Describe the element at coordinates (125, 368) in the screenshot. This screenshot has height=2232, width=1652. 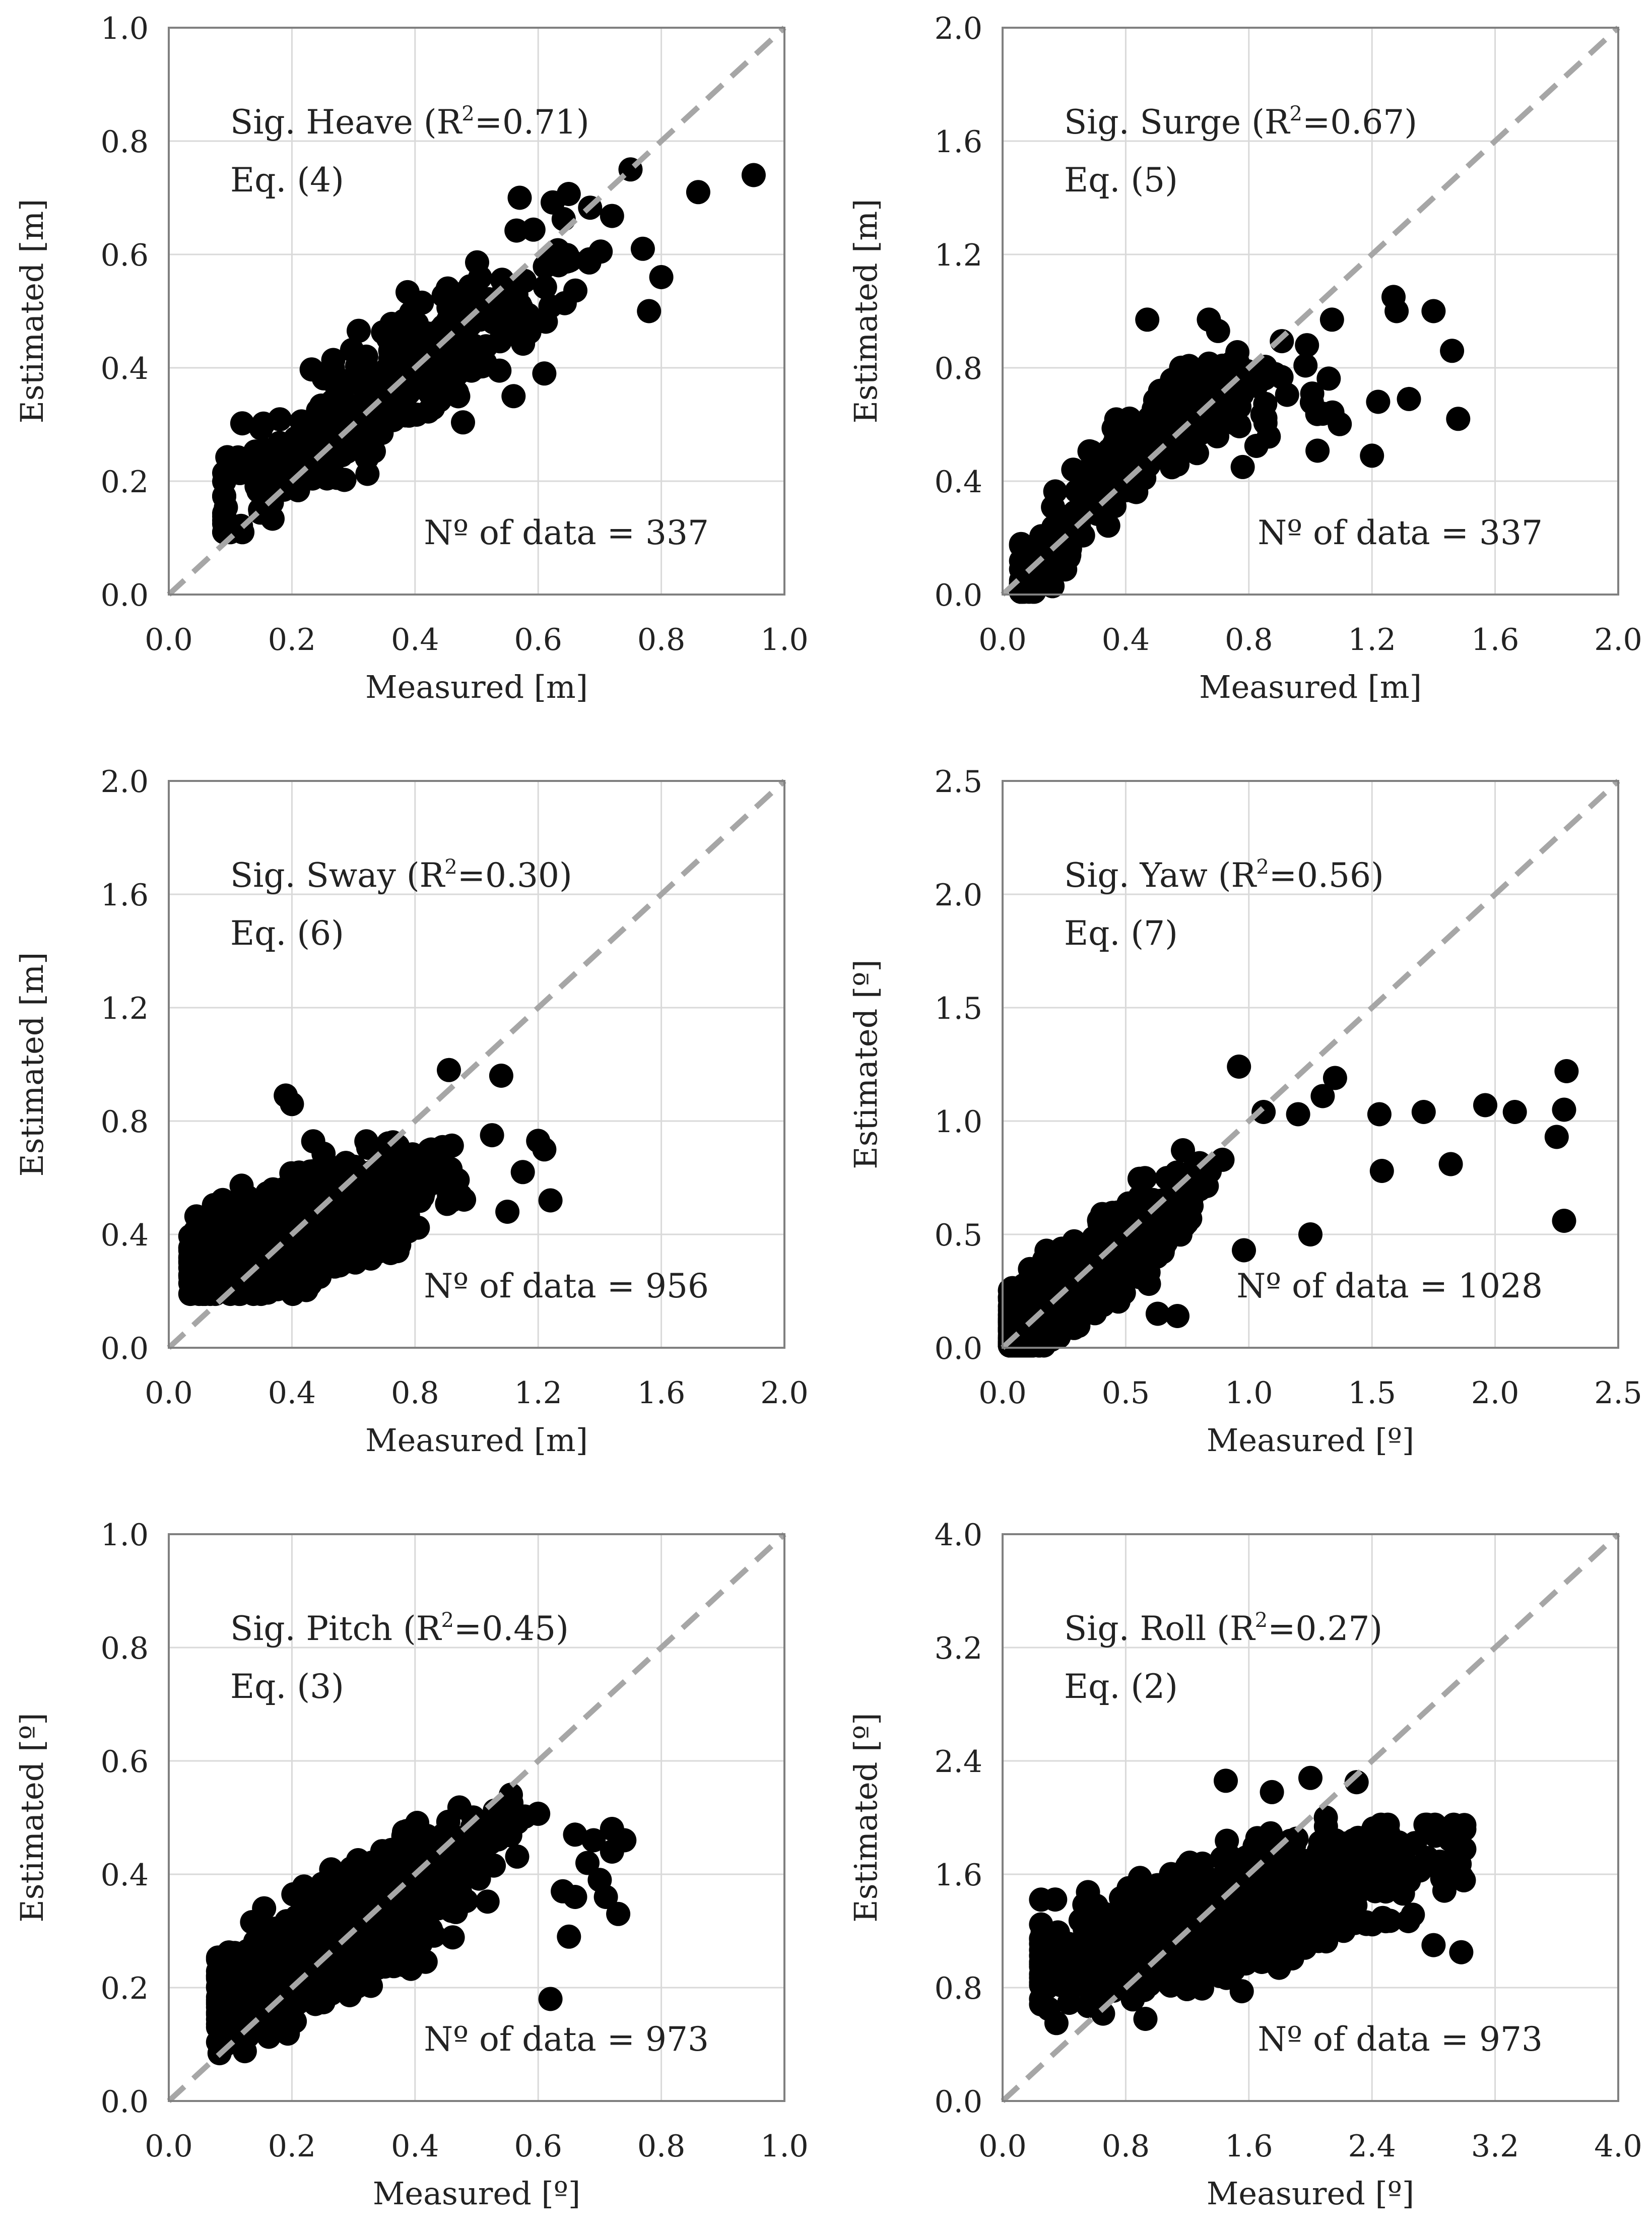
I see `y-tick-label: 0.4` at that location.